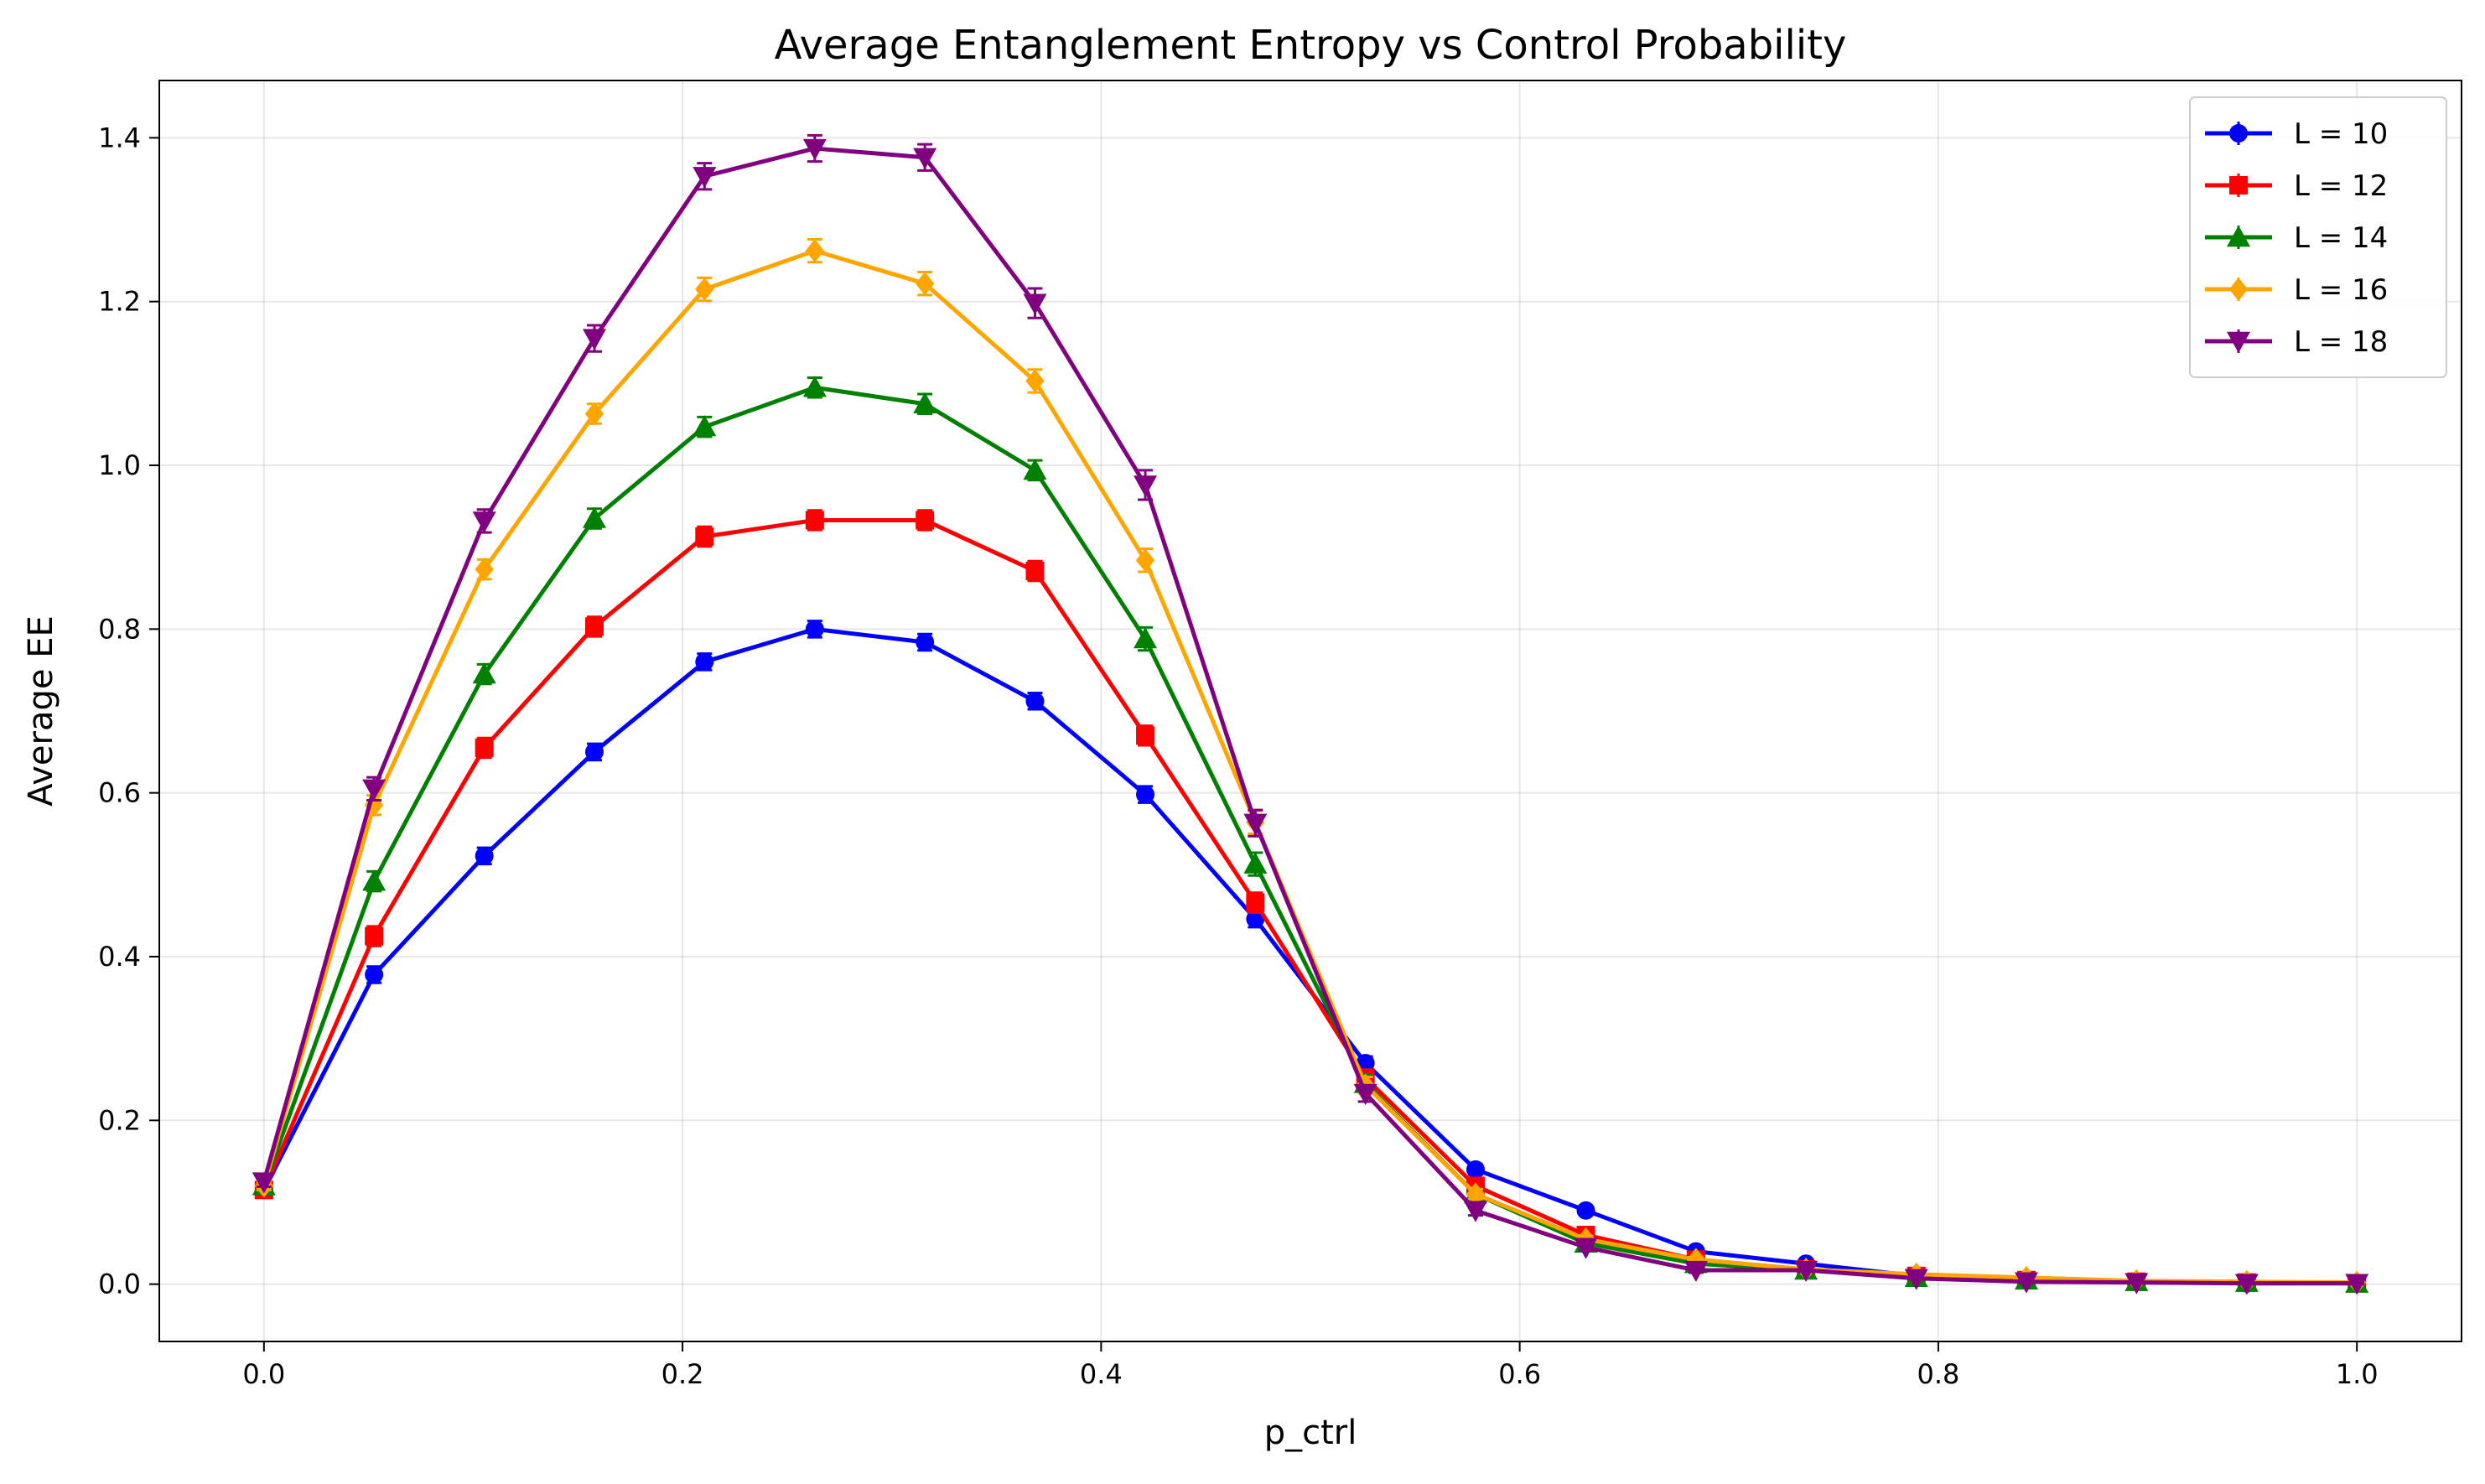  I want to click on legend-entry: L = 10, so click(2296, 134).